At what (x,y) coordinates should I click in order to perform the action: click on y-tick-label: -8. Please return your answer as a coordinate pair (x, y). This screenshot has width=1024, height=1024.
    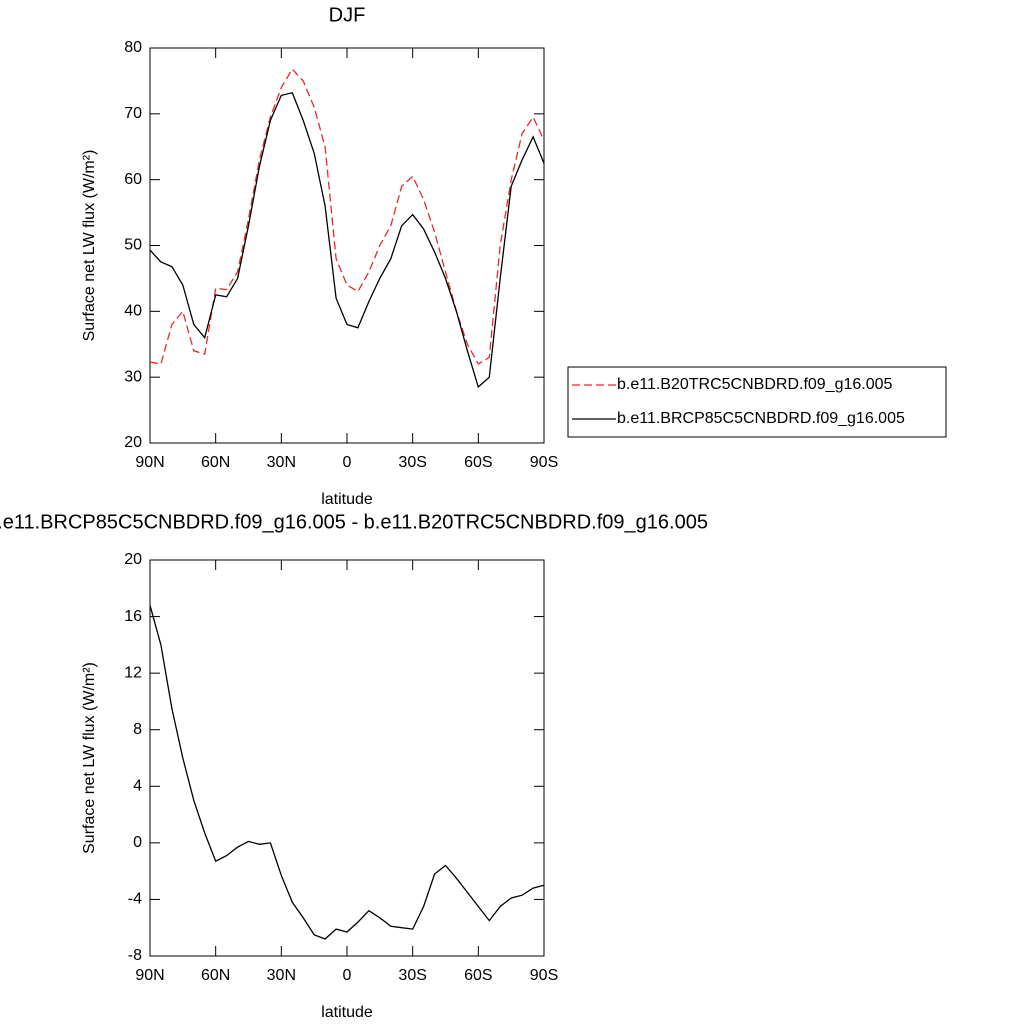
    Looking at the image, I should click on (135, 955).